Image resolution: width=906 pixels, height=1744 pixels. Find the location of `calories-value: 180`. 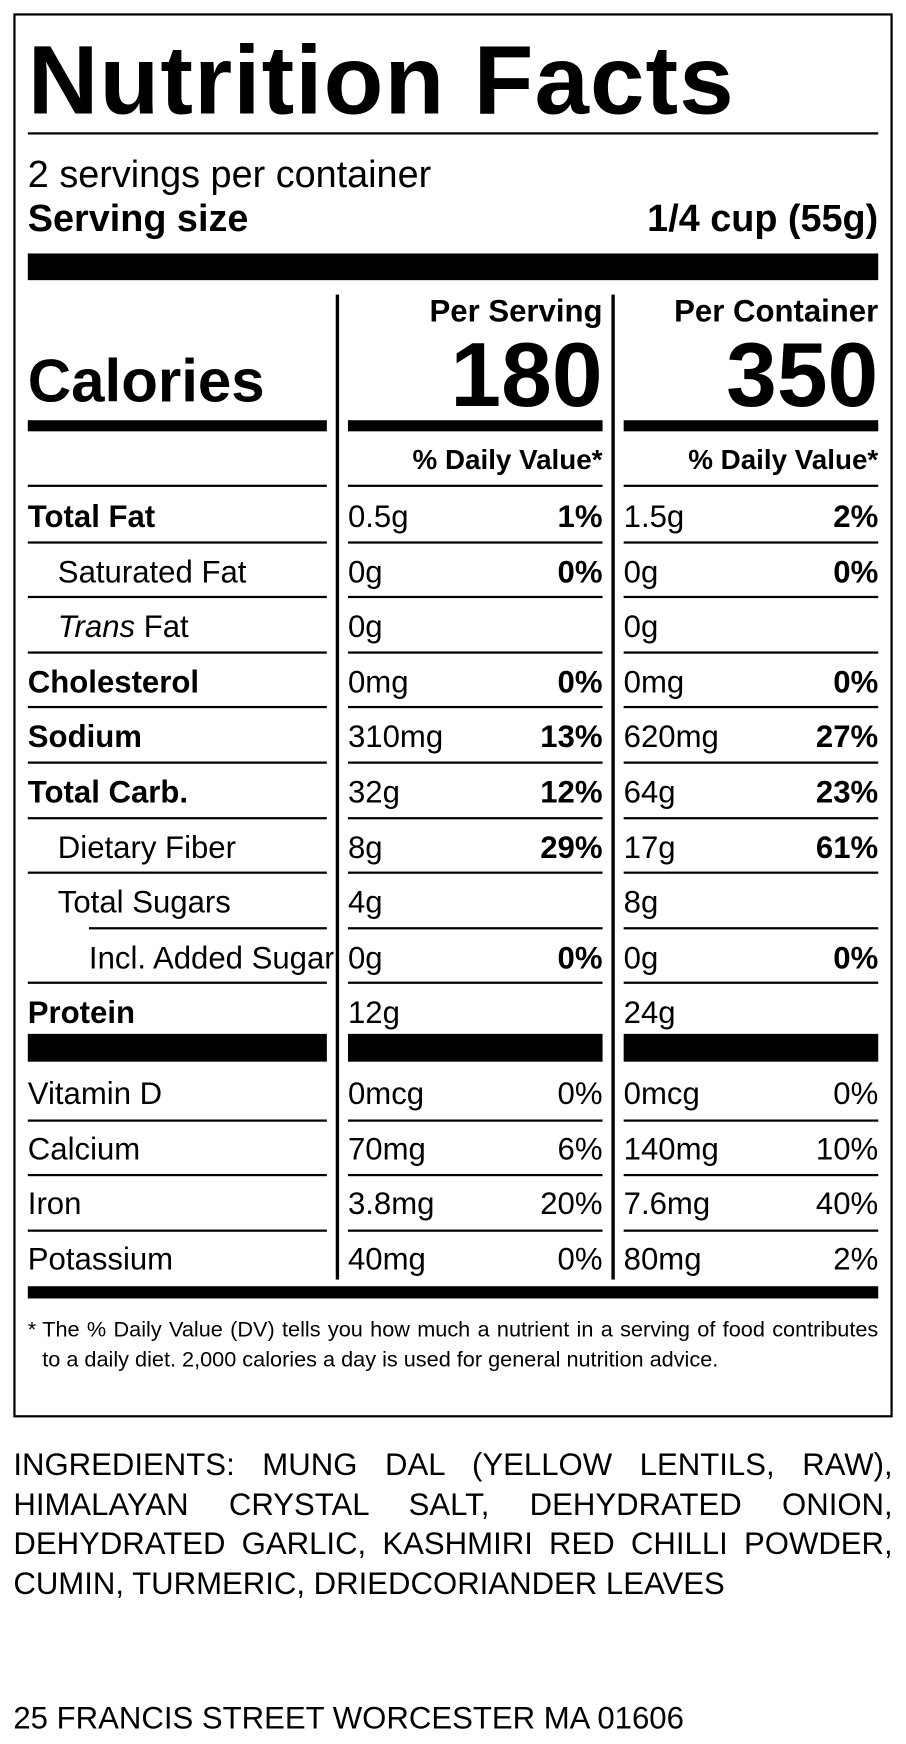

calories-value: 180 is located at coordinates (526, 375).